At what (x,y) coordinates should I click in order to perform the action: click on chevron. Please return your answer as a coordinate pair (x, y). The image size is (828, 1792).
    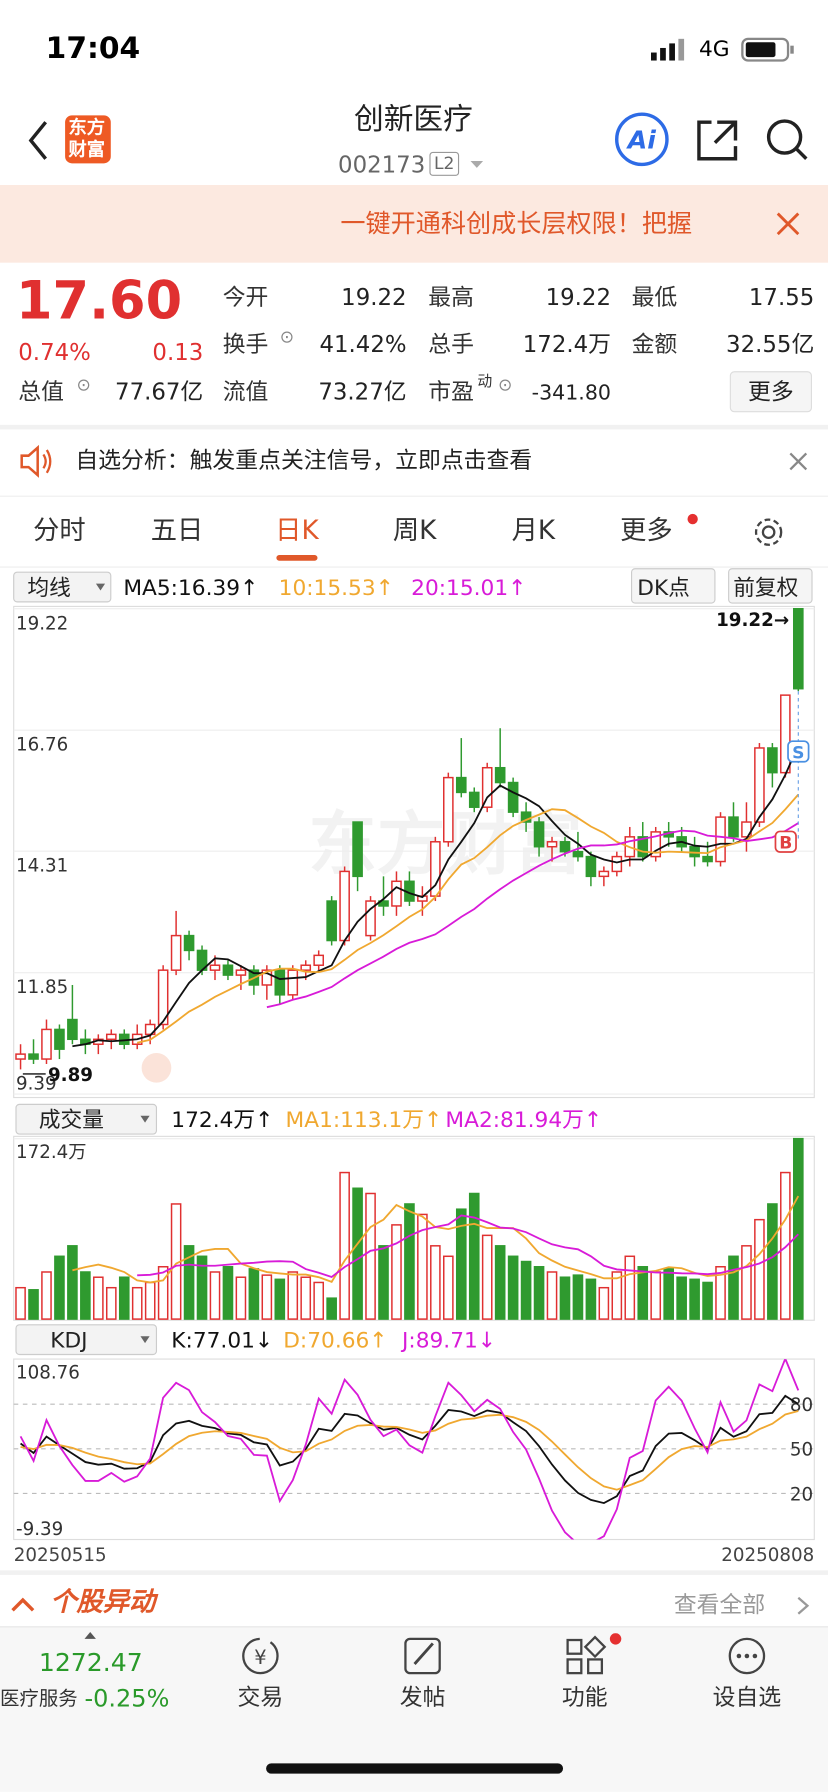
    Looking at the image, I should click on (803, 1605).